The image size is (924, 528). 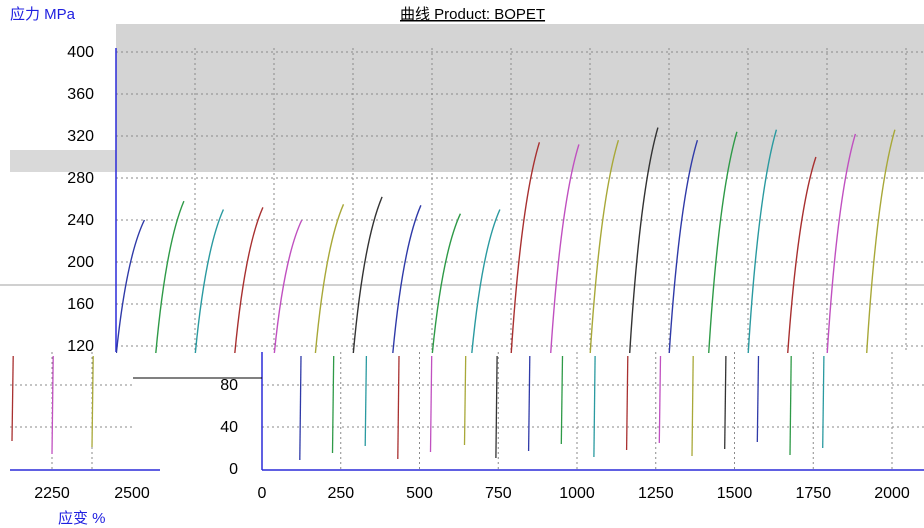 What do you see at coordinates (80, 220) in the screenshot?
I see `y-tick-label: 240` at bounding box center [80, 220].